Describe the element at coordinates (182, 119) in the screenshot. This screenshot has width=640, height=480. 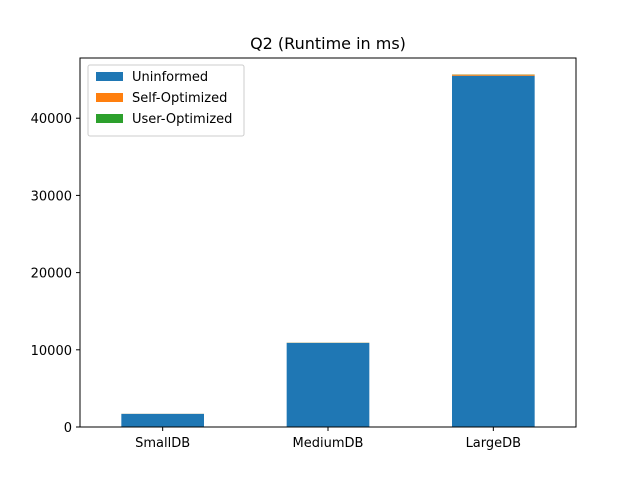
I see `legend-label: User-Optimized` at that location.